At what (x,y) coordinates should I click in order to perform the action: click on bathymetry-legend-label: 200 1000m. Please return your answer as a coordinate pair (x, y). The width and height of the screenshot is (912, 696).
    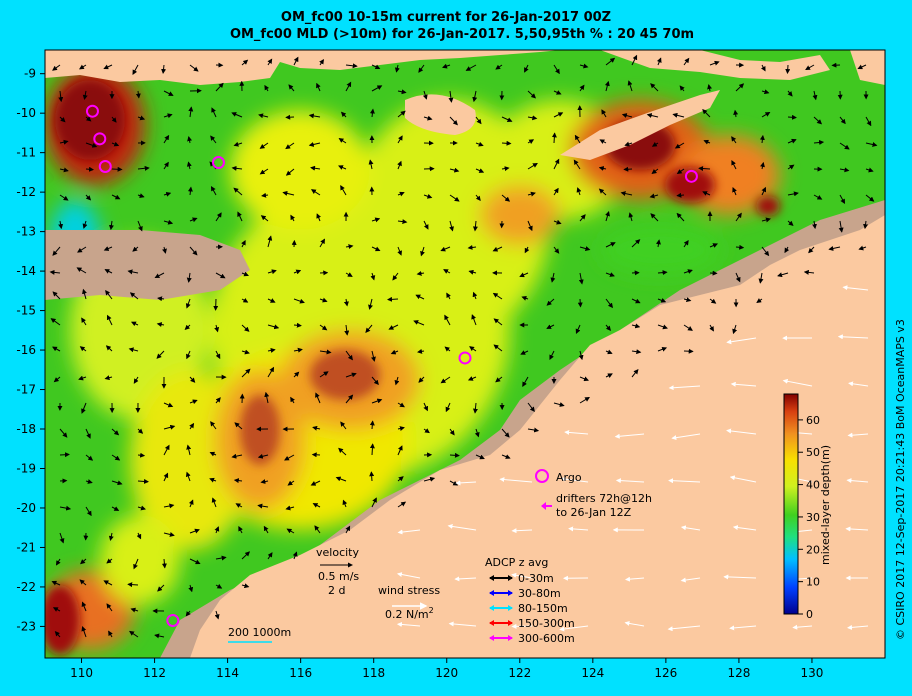
    Looking at the image, I should click on (259, 632).